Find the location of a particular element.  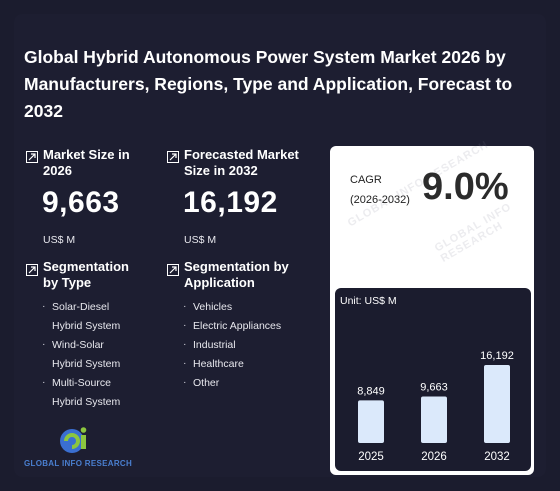

bar-value-label: 16,192 is located at coordinates (497, 356).